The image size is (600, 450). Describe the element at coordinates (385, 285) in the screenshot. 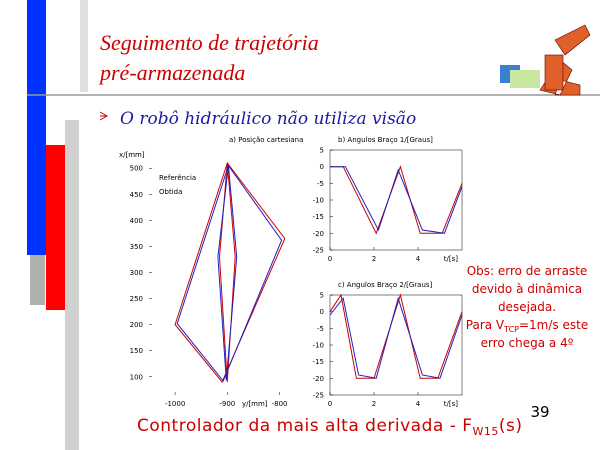

I see `plot-title: c) Angulos Braço 2/[Graus]` at that location.